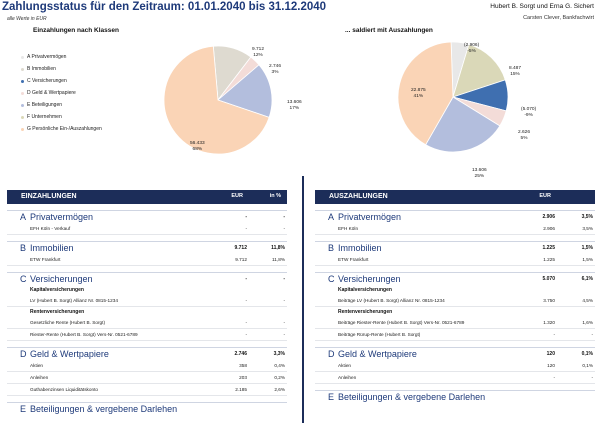  I want to click on category-row: A Privatvermögen 2.906 3,5%, so click(455, 216).